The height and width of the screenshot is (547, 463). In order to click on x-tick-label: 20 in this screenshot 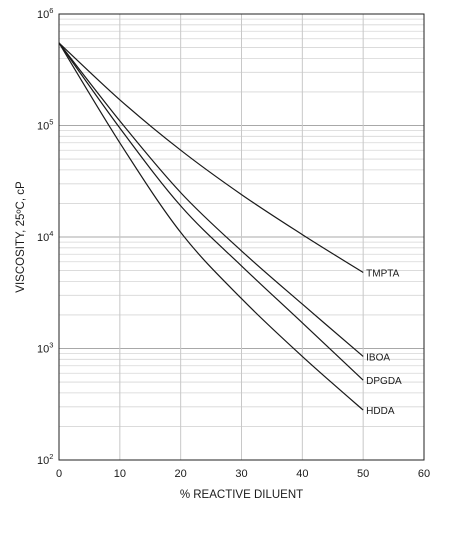, I will do `click(181, 474)`.